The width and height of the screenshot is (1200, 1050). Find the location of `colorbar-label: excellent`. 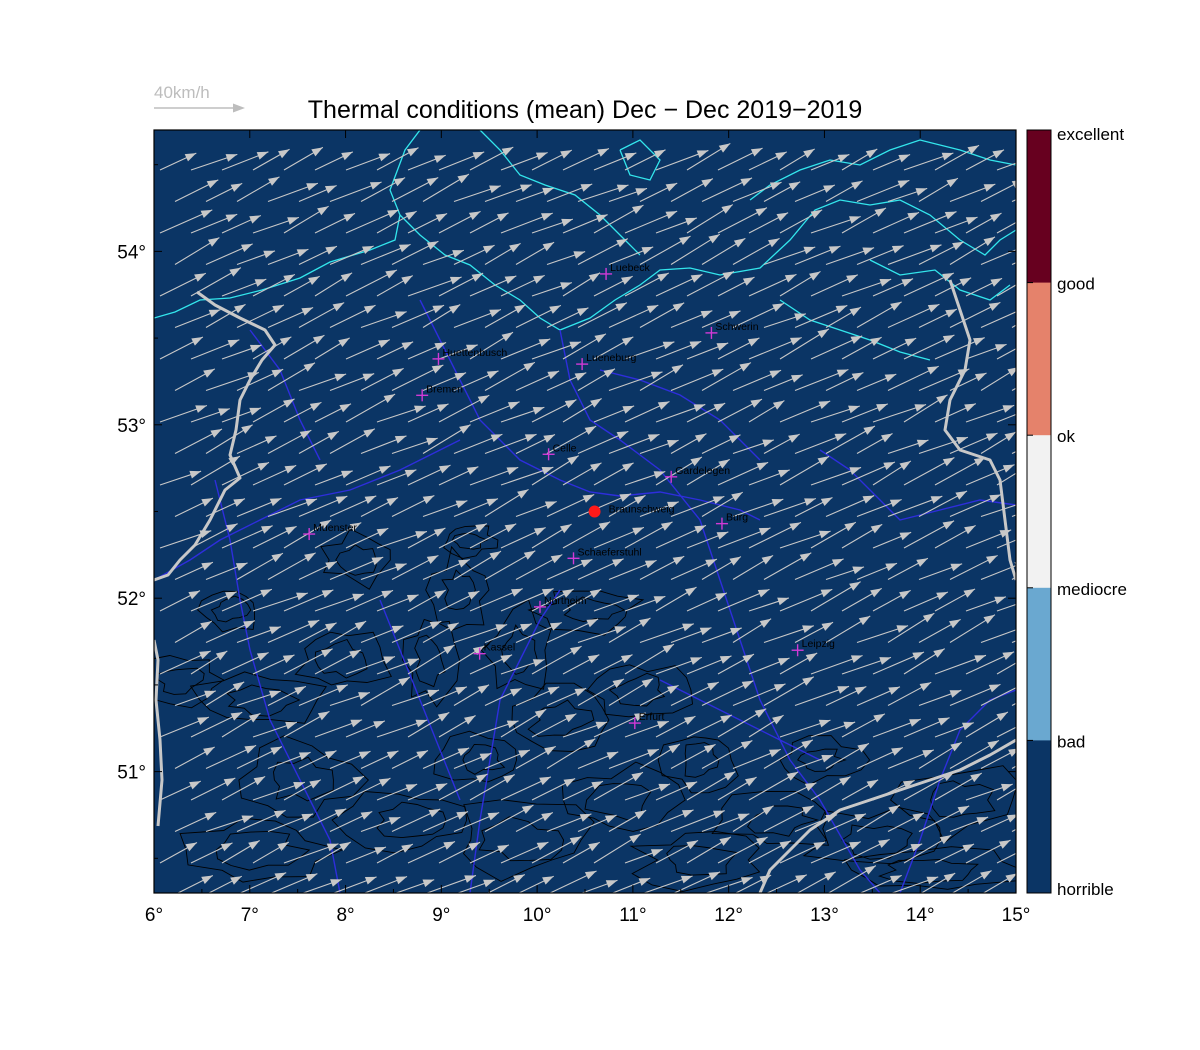

colorbar-label: excellent is located at coordinates (1090, 134).